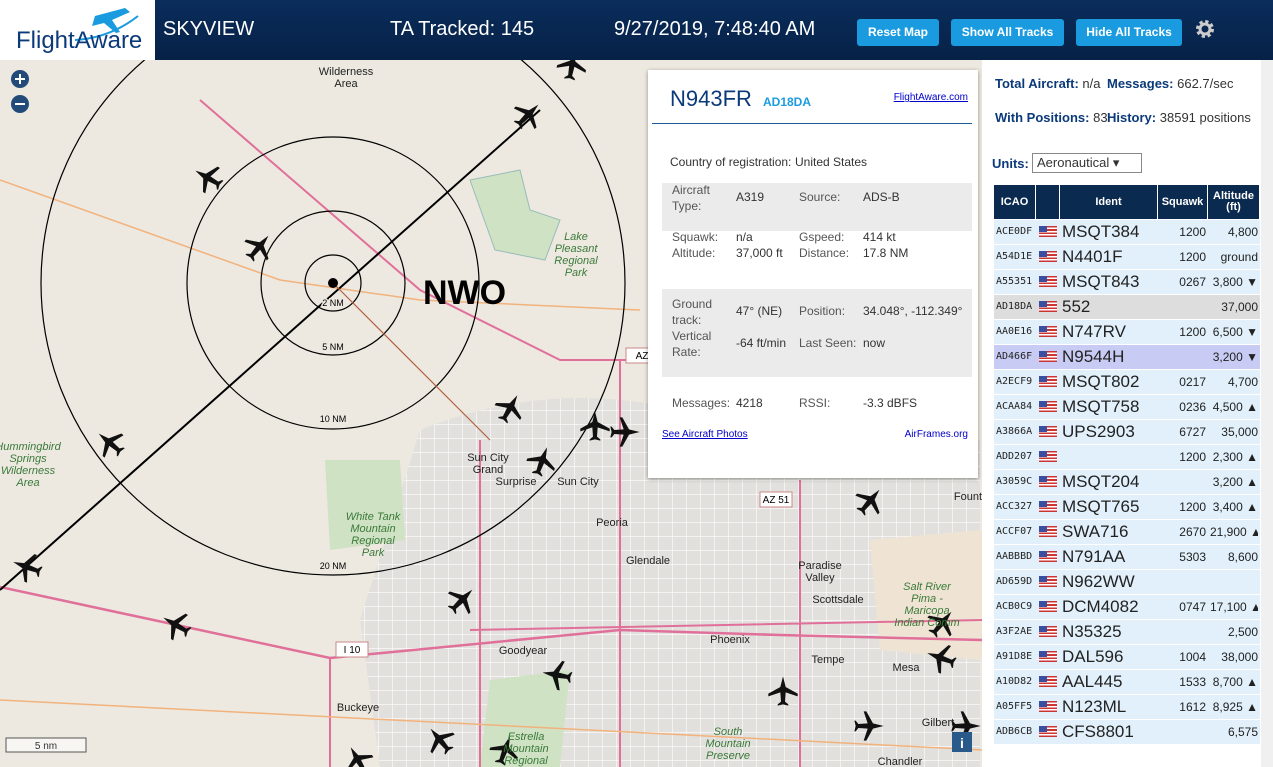  What do you see at coordinates (1205, 29) in the screenshot?
I see `settings-icon` at bounding box center [1205, 29].